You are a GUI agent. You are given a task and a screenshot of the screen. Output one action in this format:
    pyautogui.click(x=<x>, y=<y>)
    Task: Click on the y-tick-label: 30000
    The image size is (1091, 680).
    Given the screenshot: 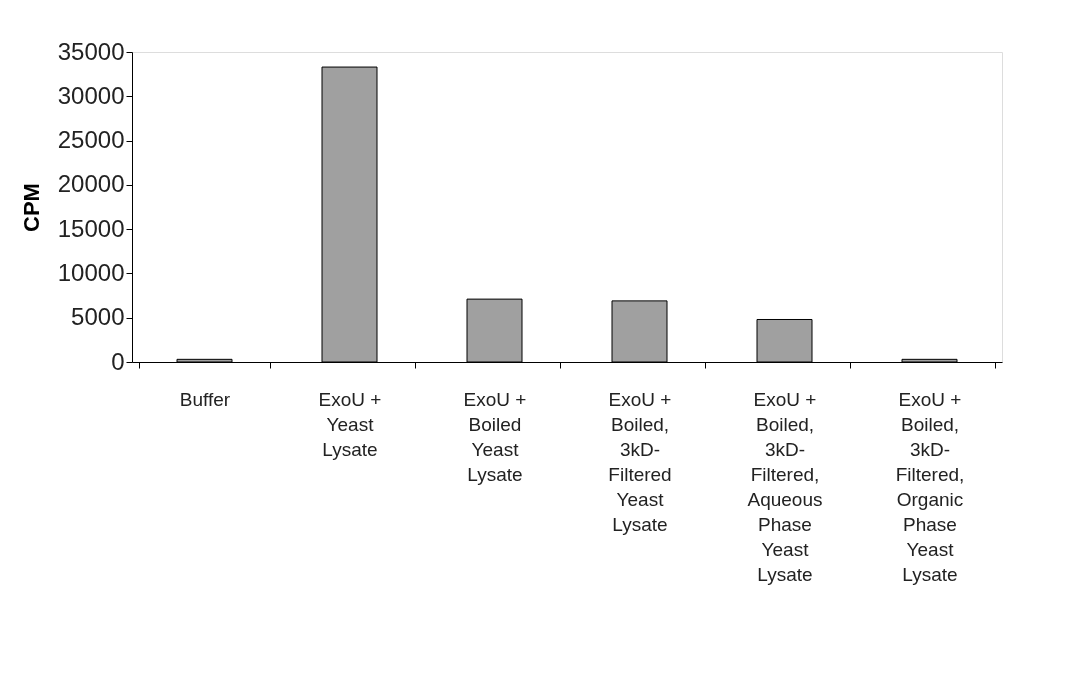 What is the action you would take?
    pyautogui.click(x=91, y=95)
    